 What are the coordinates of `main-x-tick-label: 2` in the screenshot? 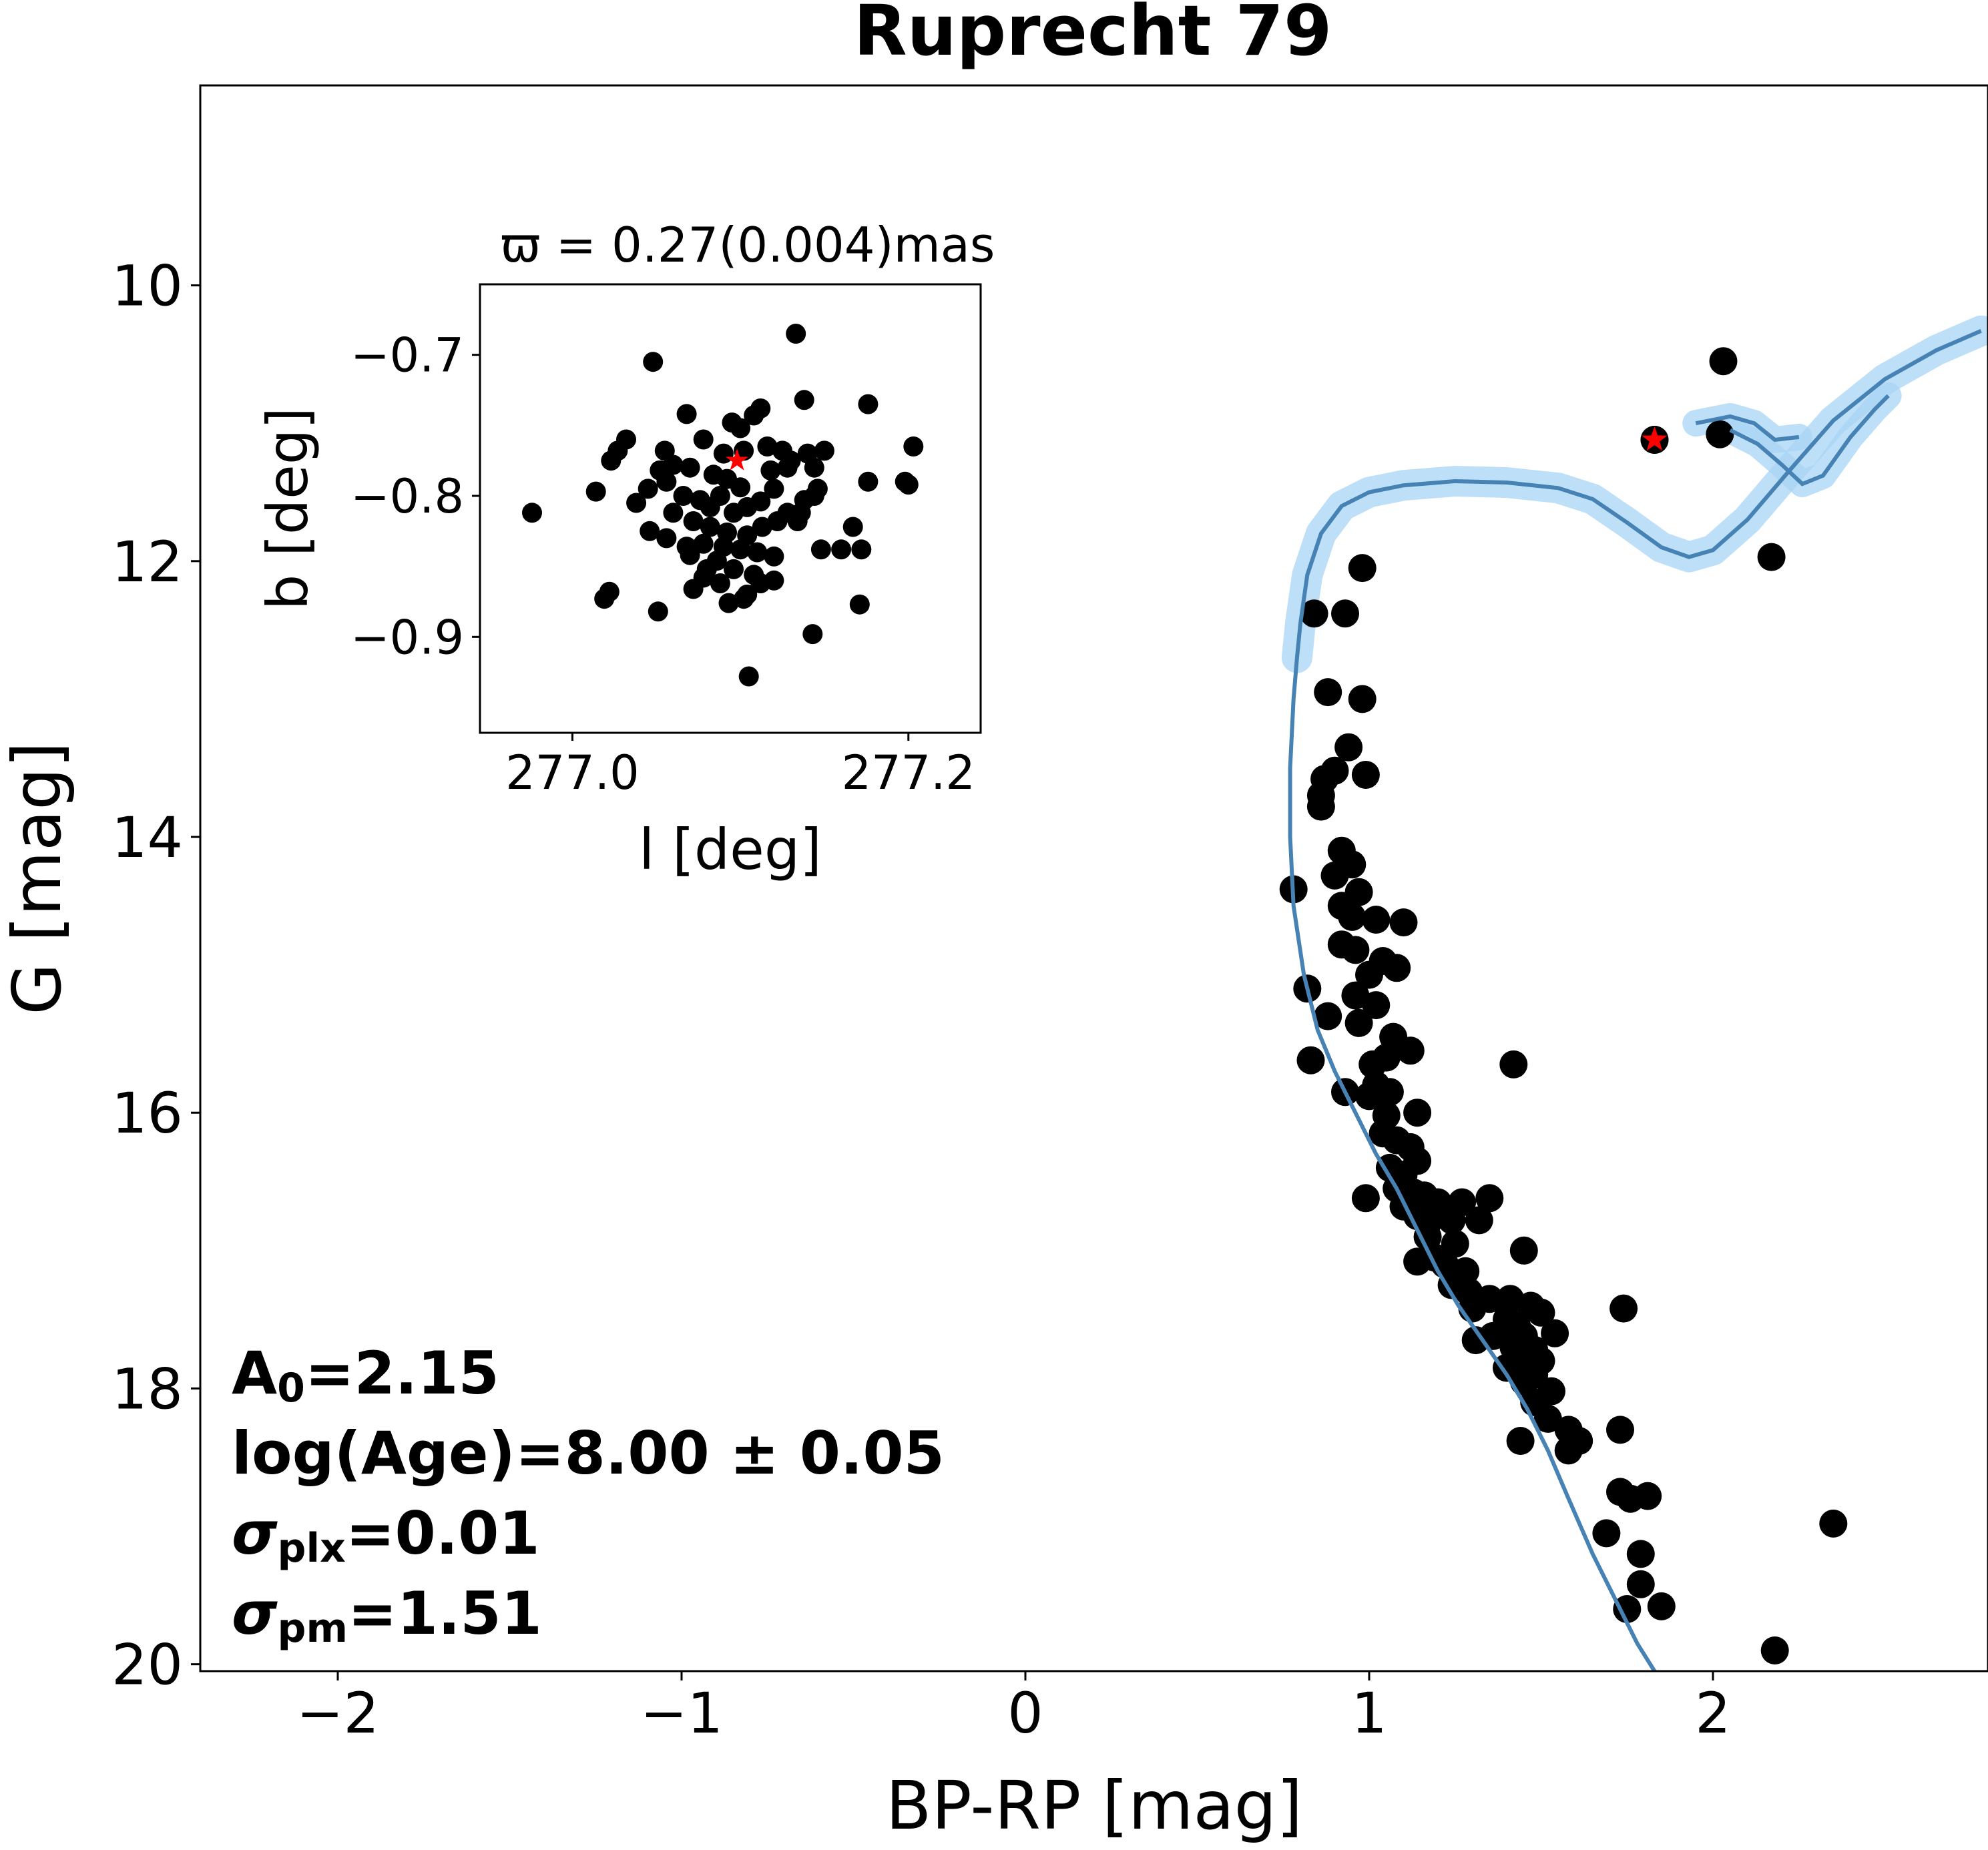 It's located at (1712, 1713).